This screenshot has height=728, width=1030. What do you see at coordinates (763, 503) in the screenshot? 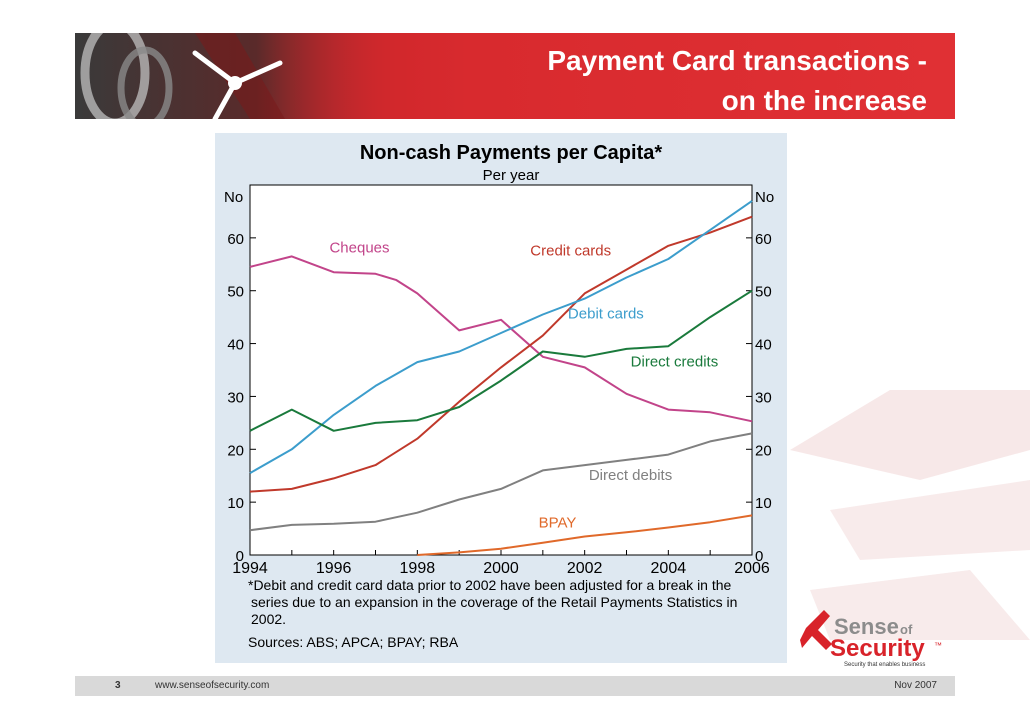
I see `y-tick-label-right: 10` at bounding box center [763, 503].